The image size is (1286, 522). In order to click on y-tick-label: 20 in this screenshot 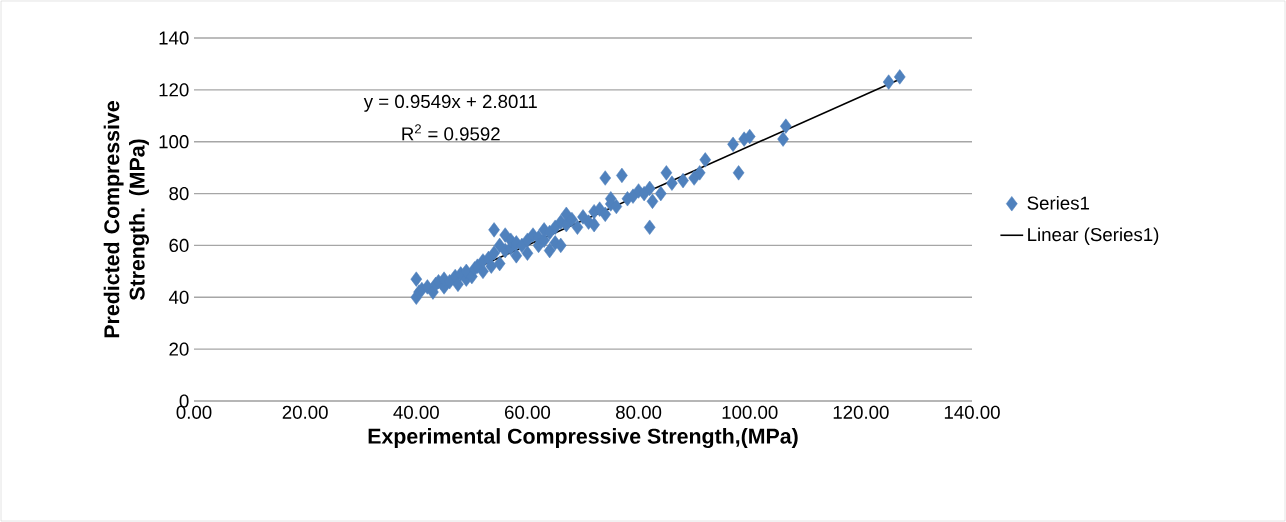, I will do `click(179, 349)`.